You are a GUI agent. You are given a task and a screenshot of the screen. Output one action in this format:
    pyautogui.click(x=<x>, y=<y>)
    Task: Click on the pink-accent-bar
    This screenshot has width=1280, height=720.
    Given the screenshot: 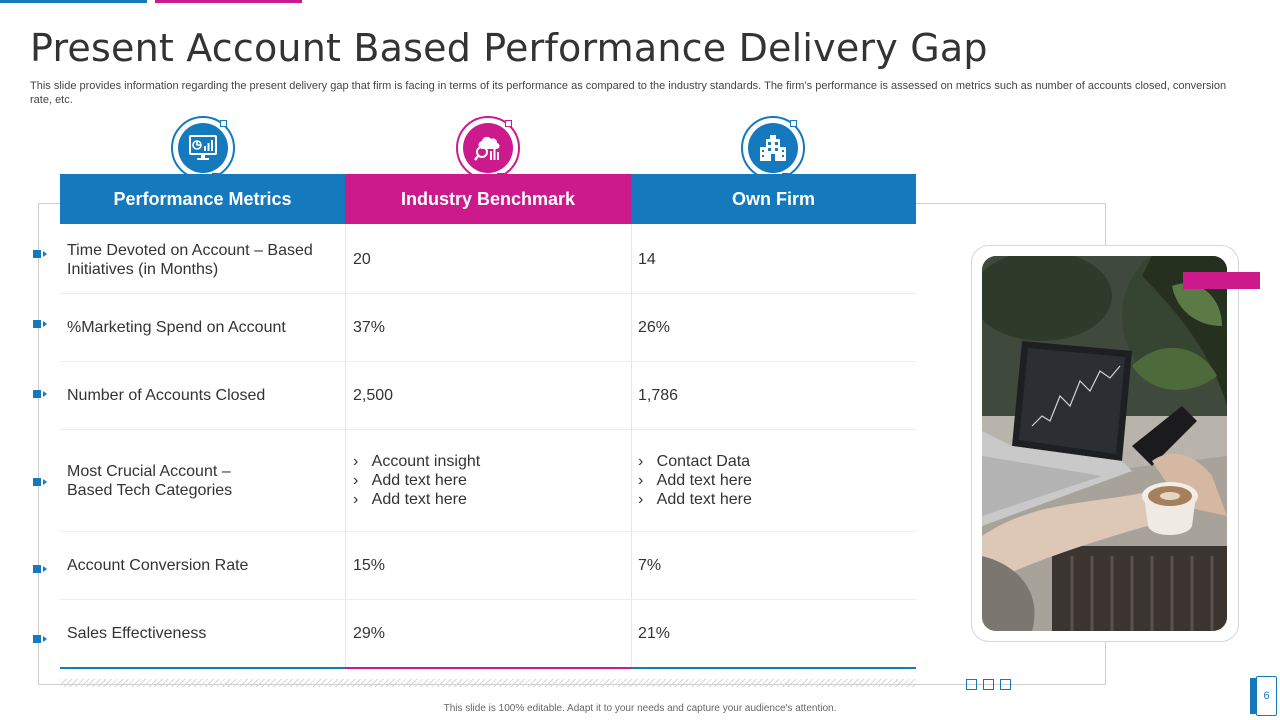 What is the action you would take?
    pyautogui.click(x=1221, y=280)
    